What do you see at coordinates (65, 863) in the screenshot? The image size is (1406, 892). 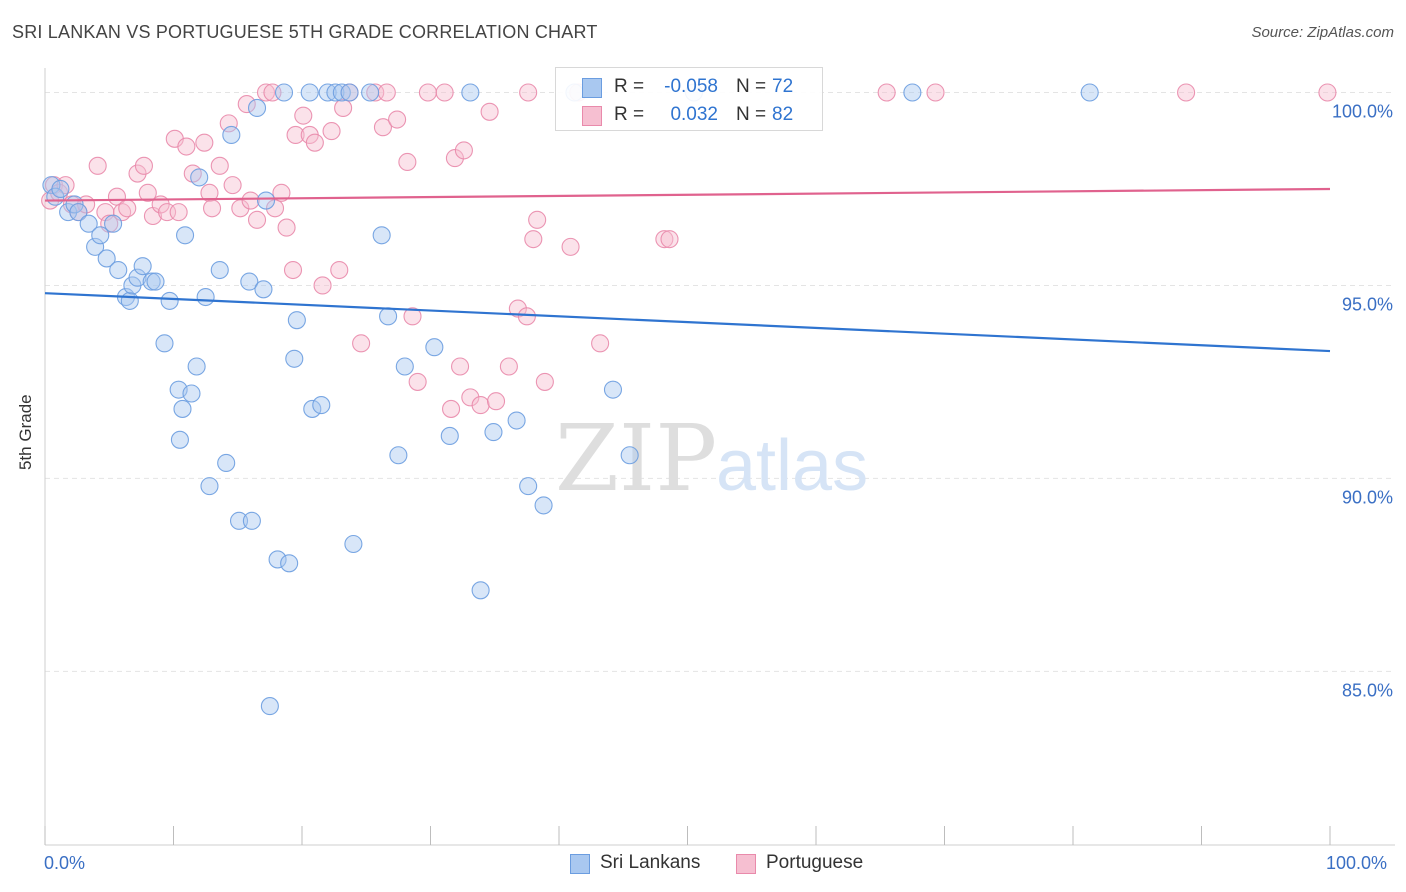 I see `x-min-label: 0.0%` at bounding box center [65, 863].